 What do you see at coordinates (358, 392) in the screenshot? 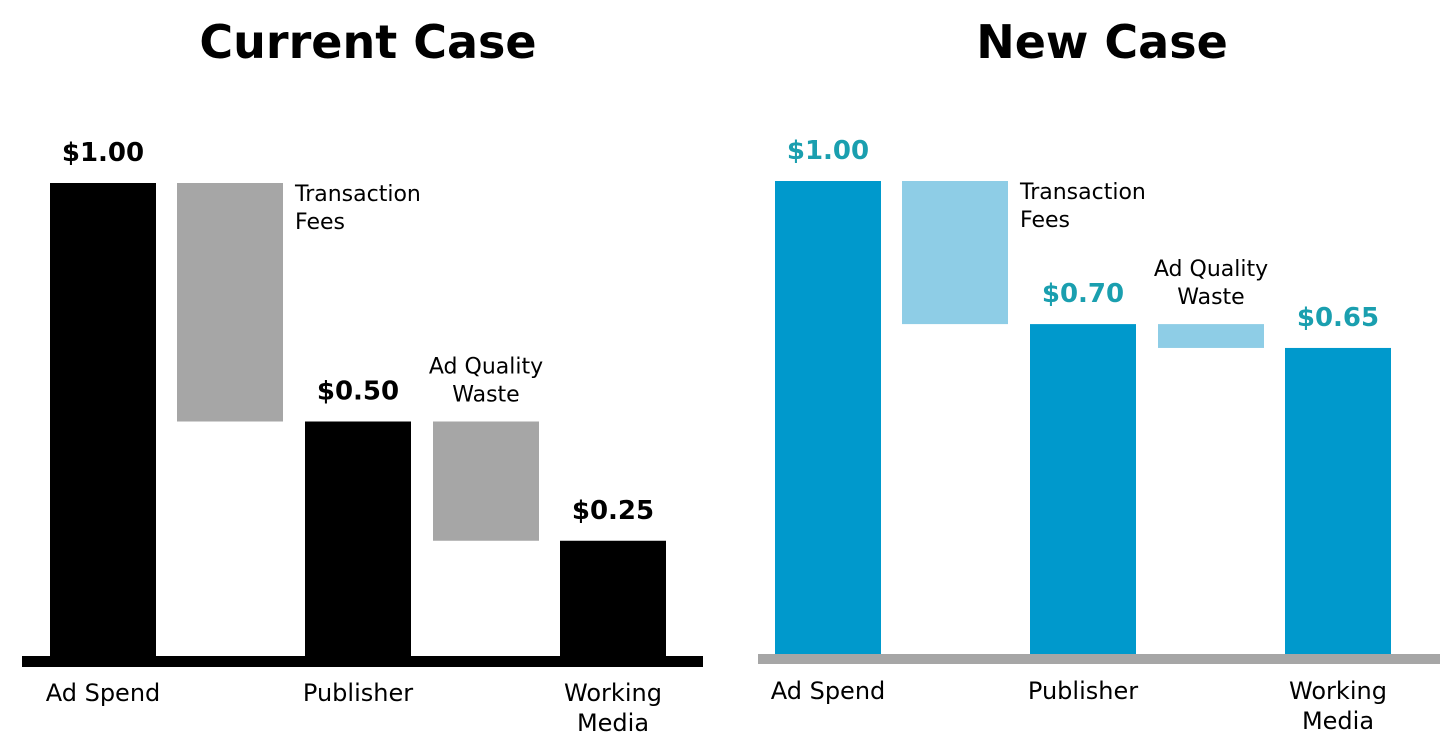
I see `data-label: $0.50` at bounding box center [358, 392].